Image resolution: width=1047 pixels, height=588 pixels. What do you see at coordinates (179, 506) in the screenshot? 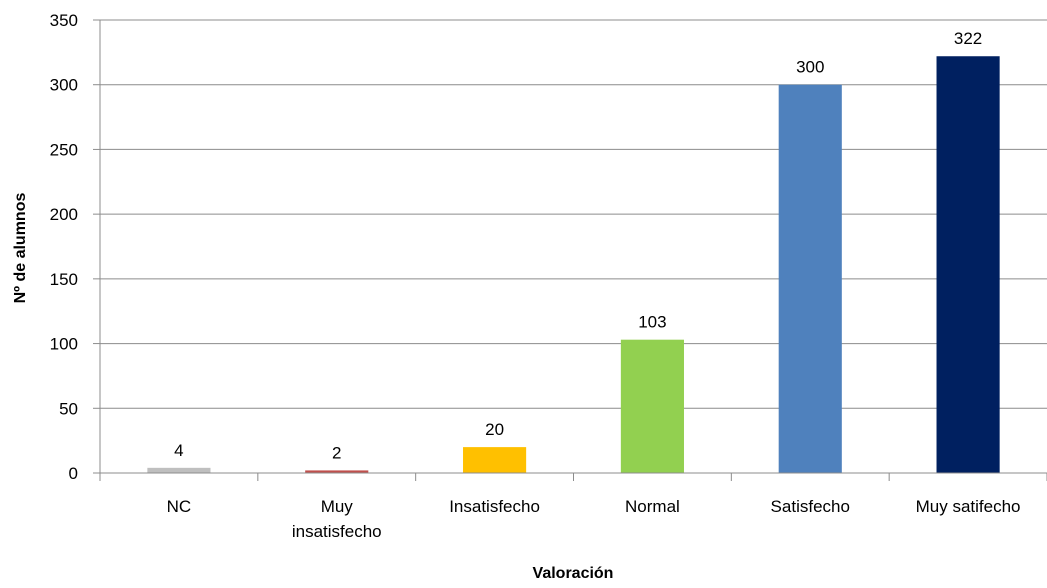
I see `x-tick-label: NC` at bounding box center [179, 506].